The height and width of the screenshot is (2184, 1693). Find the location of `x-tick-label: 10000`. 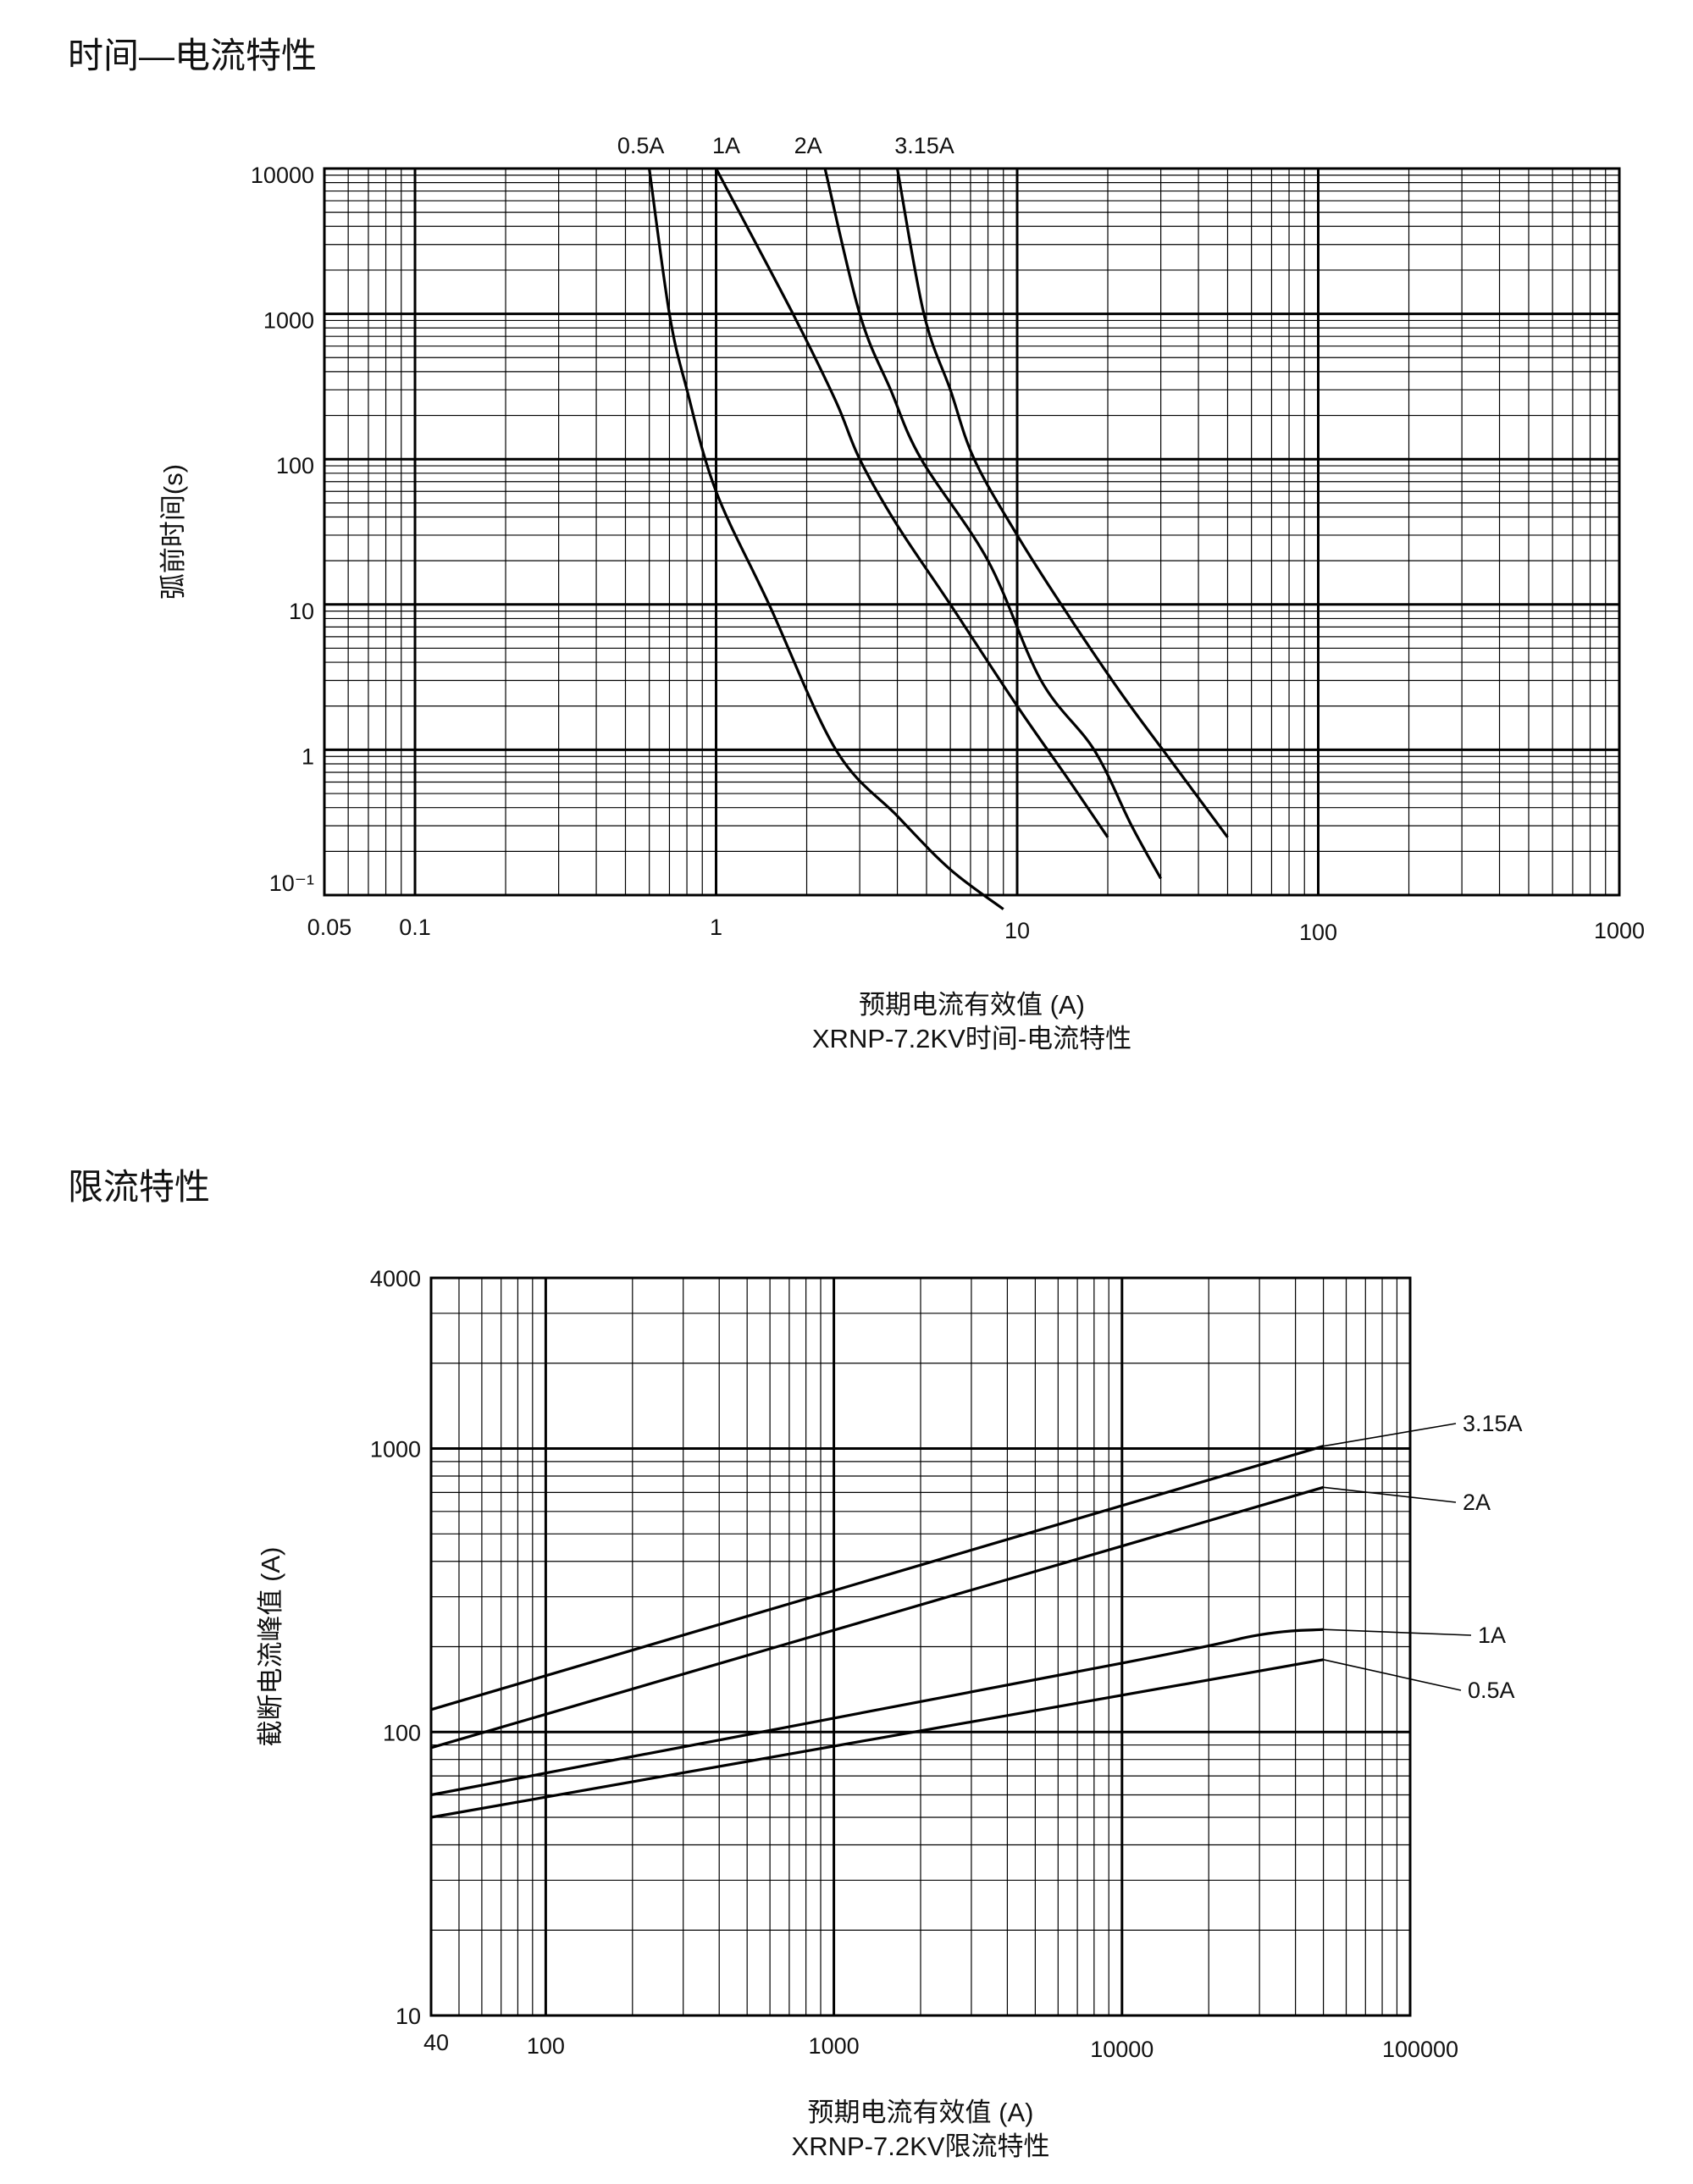

x-tick-label: 10000 is located at coordinates (1122, 2049).